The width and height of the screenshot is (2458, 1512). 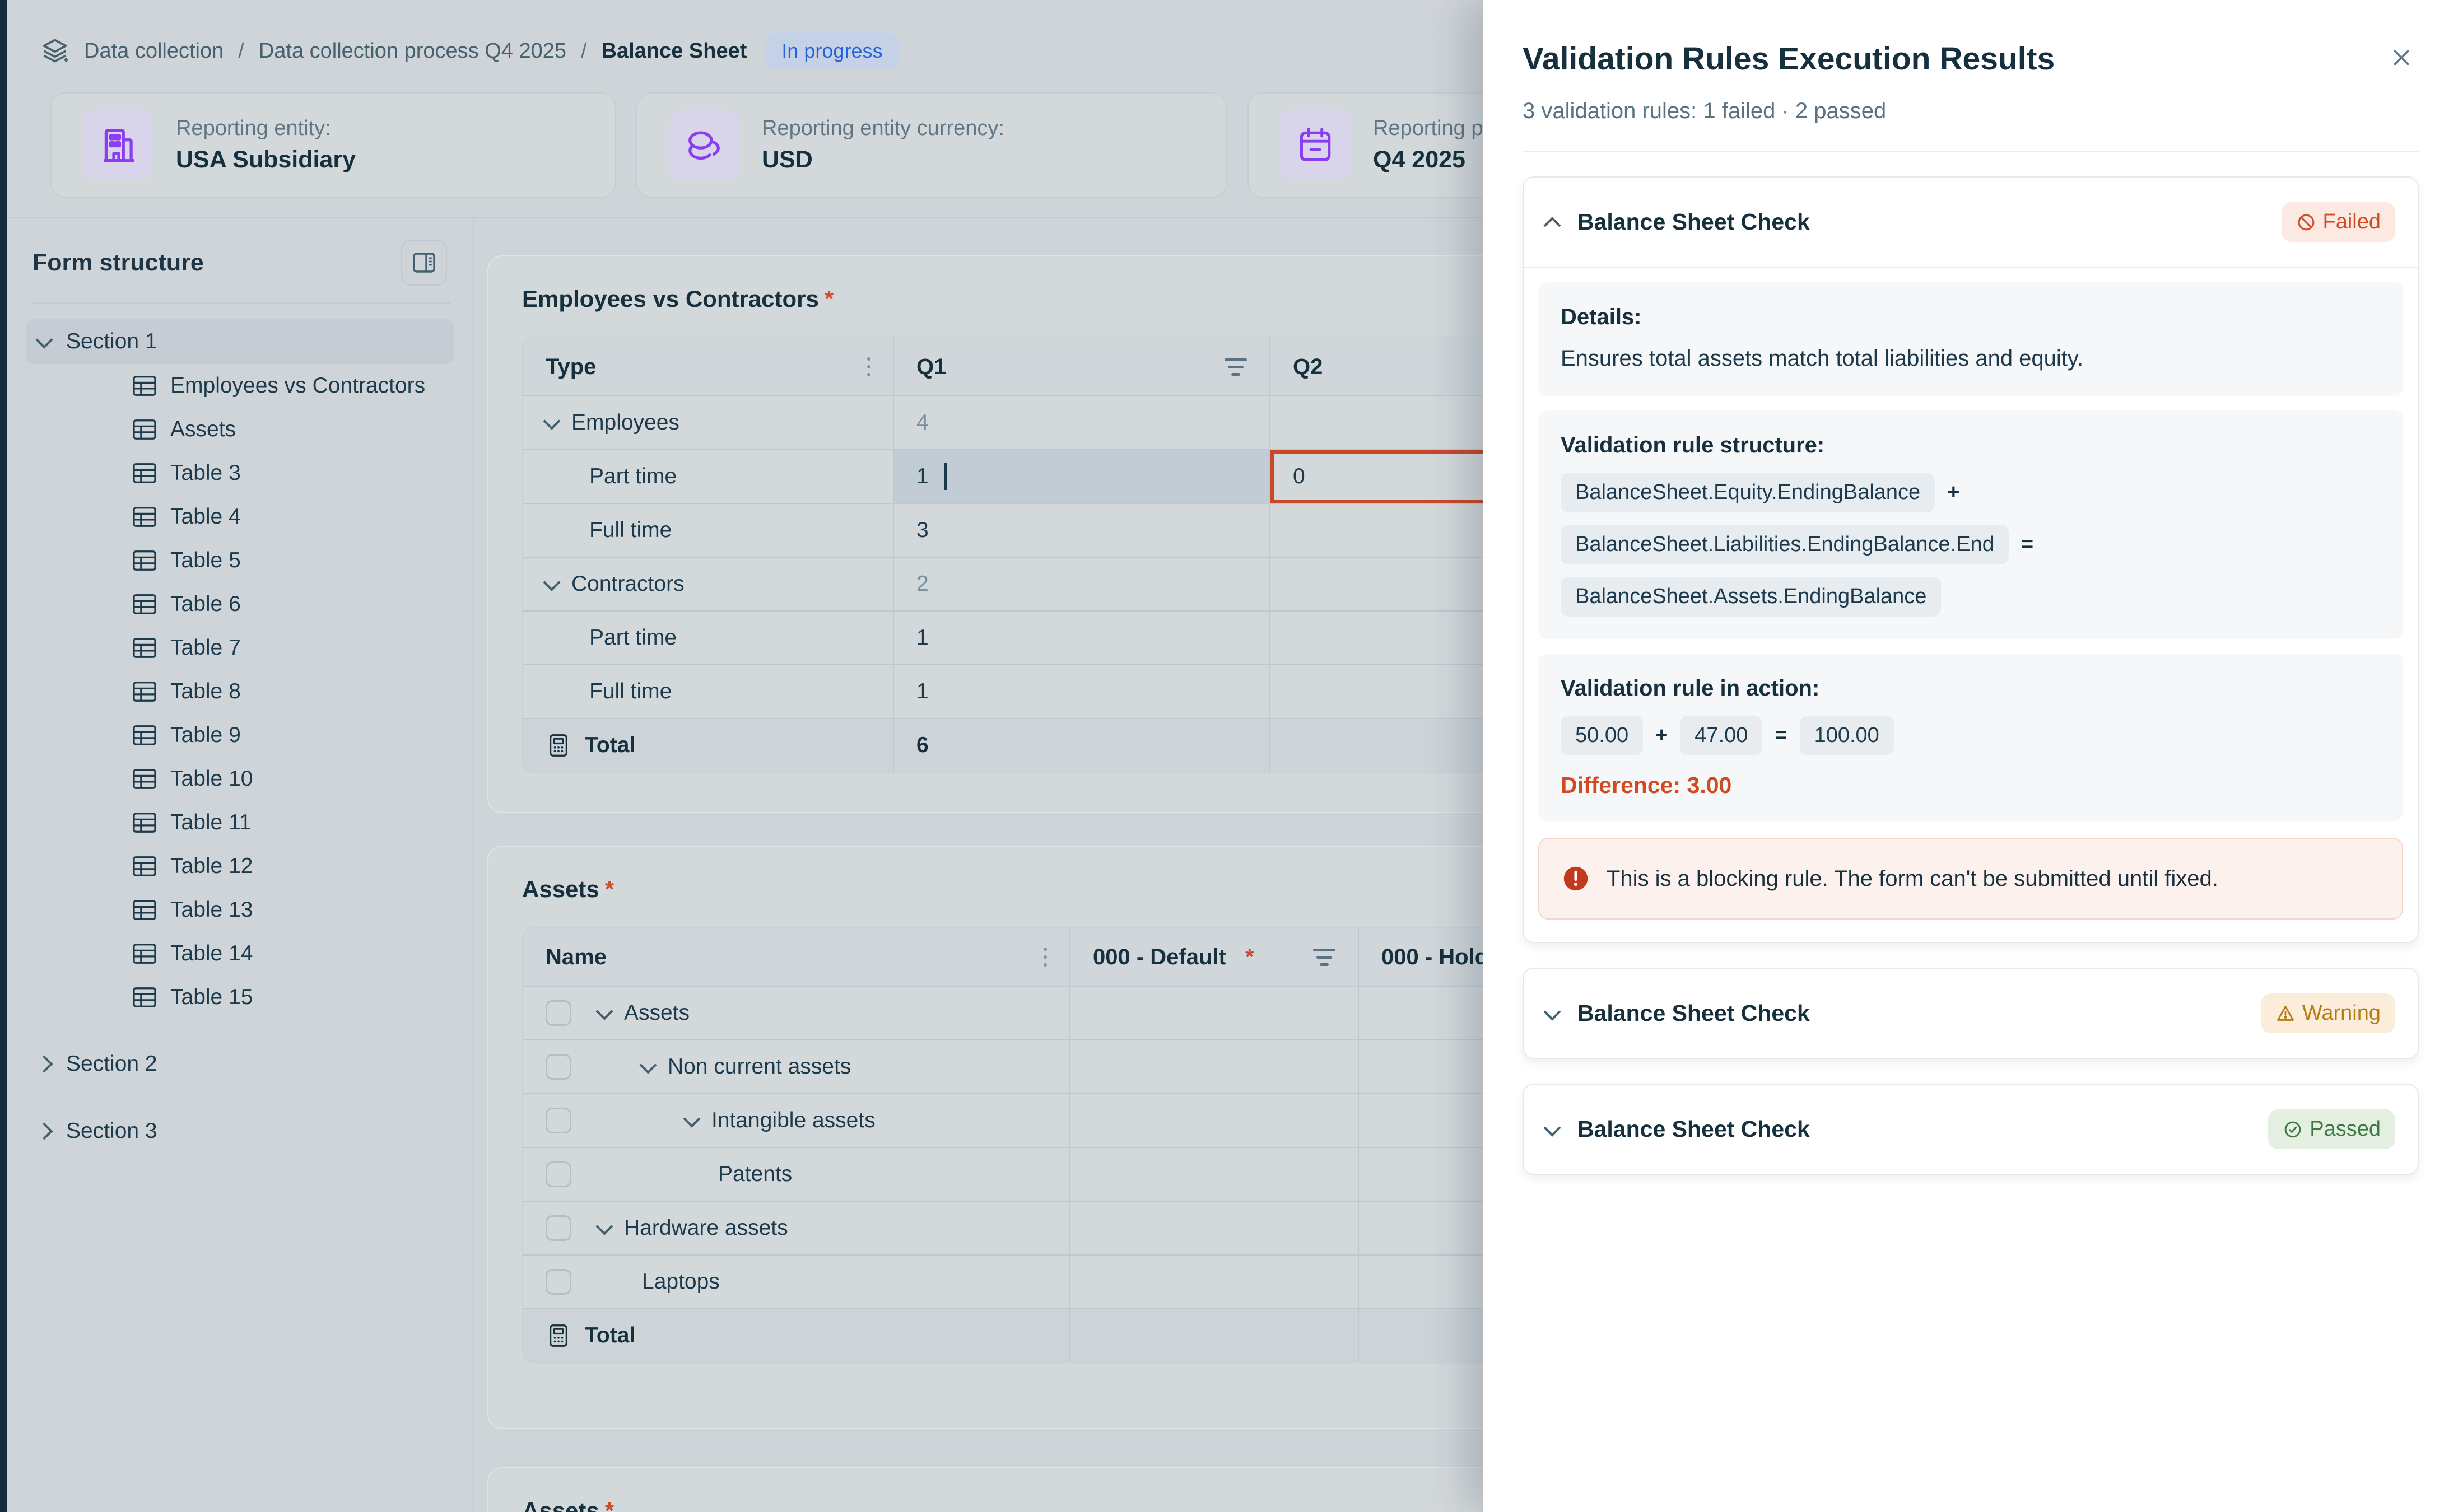 I want to click on tree-item-table-14: Table 14, so click(x=240, y=954).